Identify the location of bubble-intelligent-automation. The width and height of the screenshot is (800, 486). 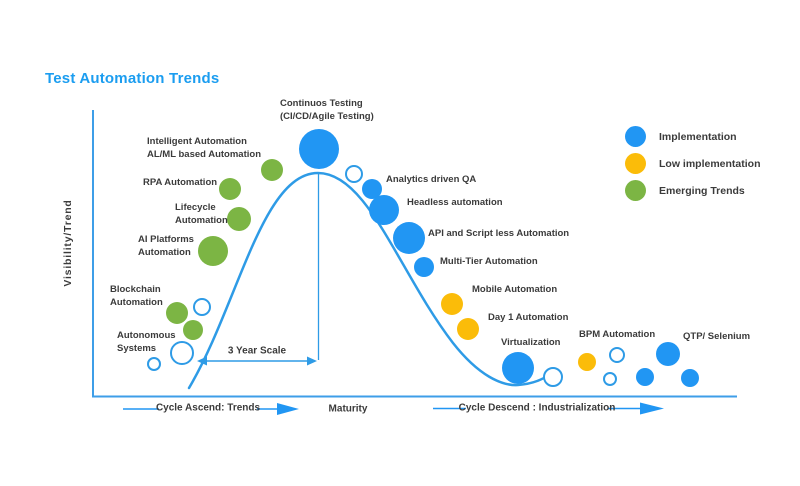
(272, 170).